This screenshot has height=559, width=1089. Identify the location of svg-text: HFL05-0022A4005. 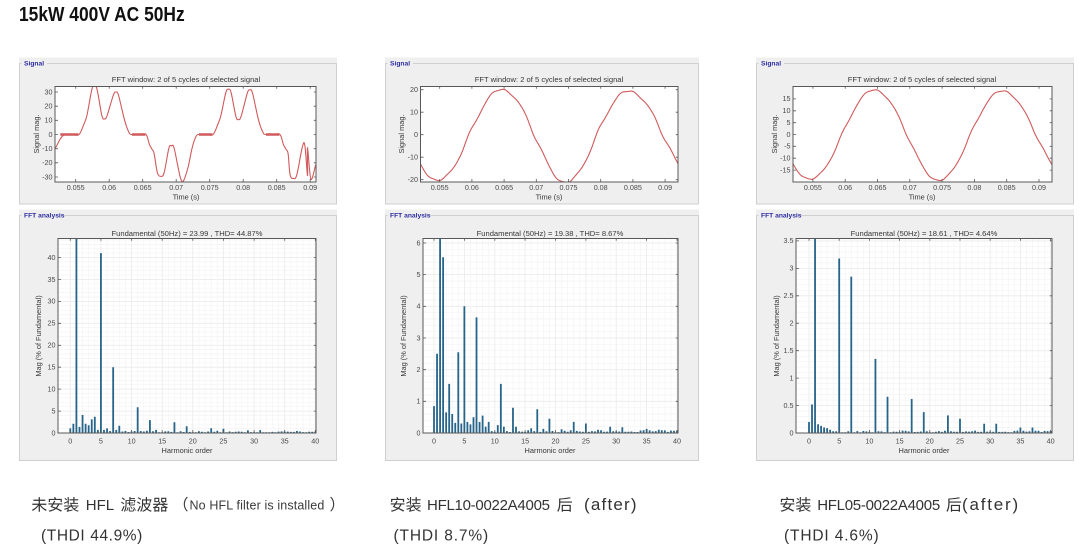
(878, 505).